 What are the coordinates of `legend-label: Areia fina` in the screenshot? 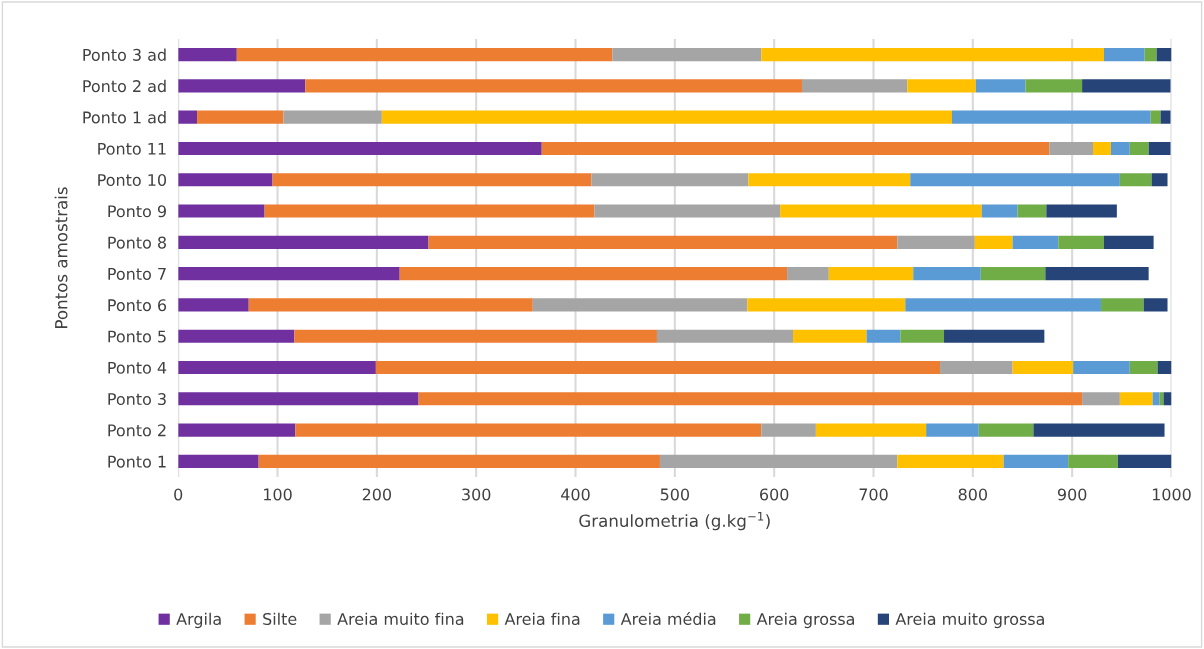 It's located at (542, 619).